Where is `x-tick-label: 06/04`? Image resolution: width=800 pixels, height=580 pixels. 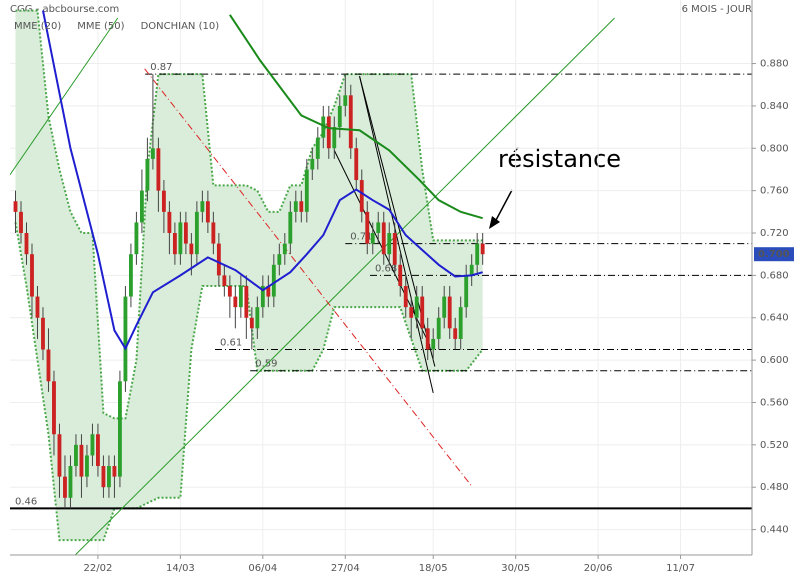 x-tick-label: 06/04 is located at coordinates (262, 568).